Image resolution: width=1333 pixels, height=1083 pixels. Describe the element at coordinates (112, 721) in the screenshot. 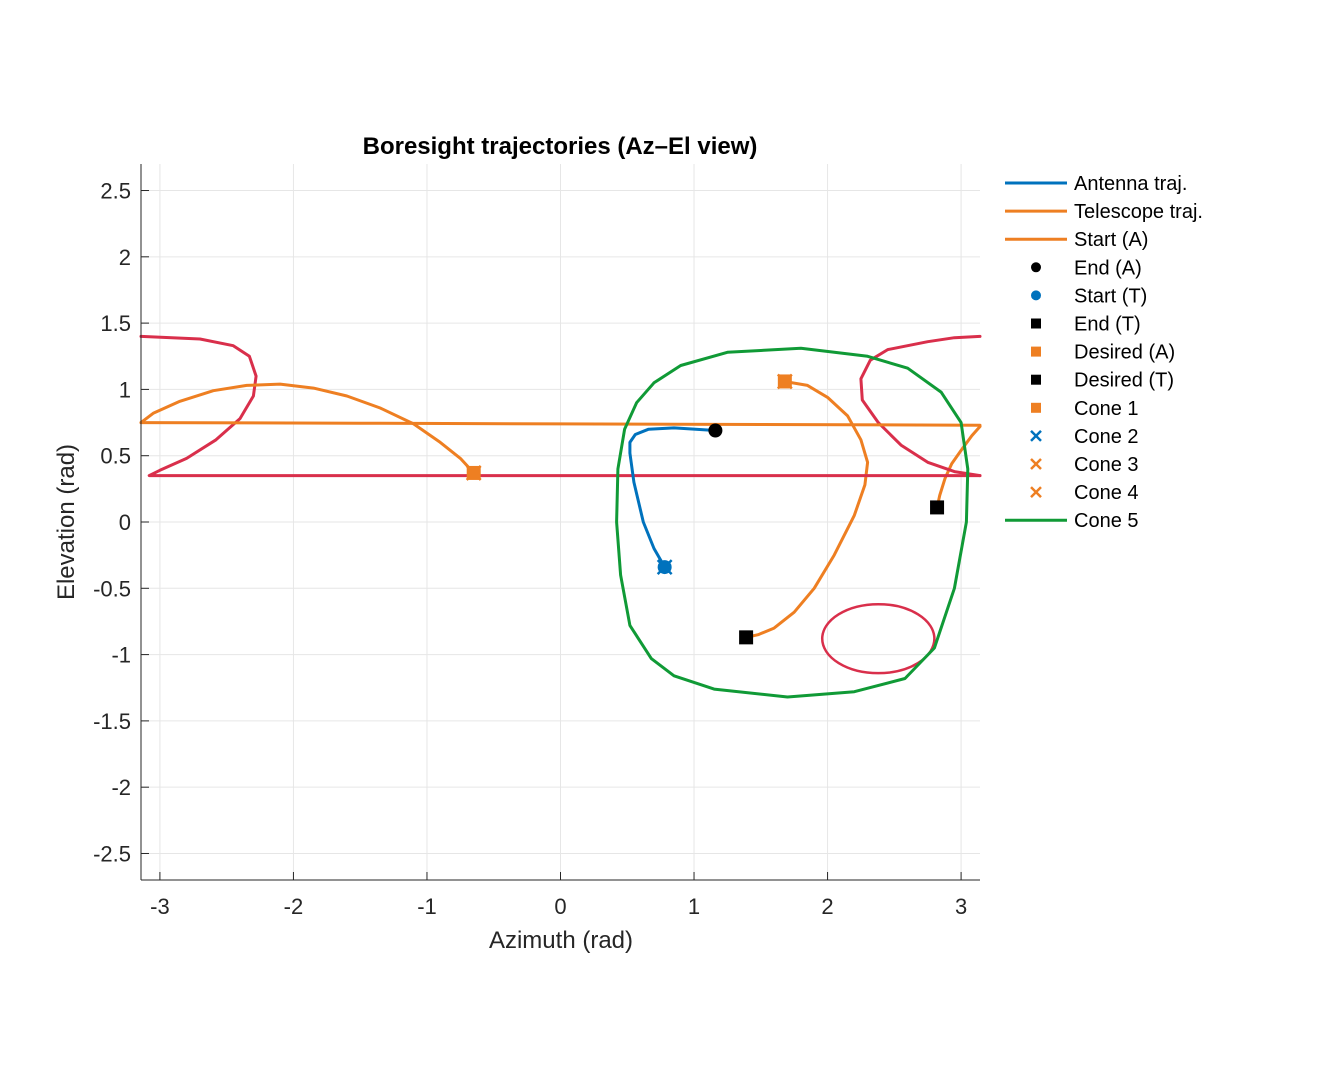

I see `y-tick-label: -1.5` at that location.